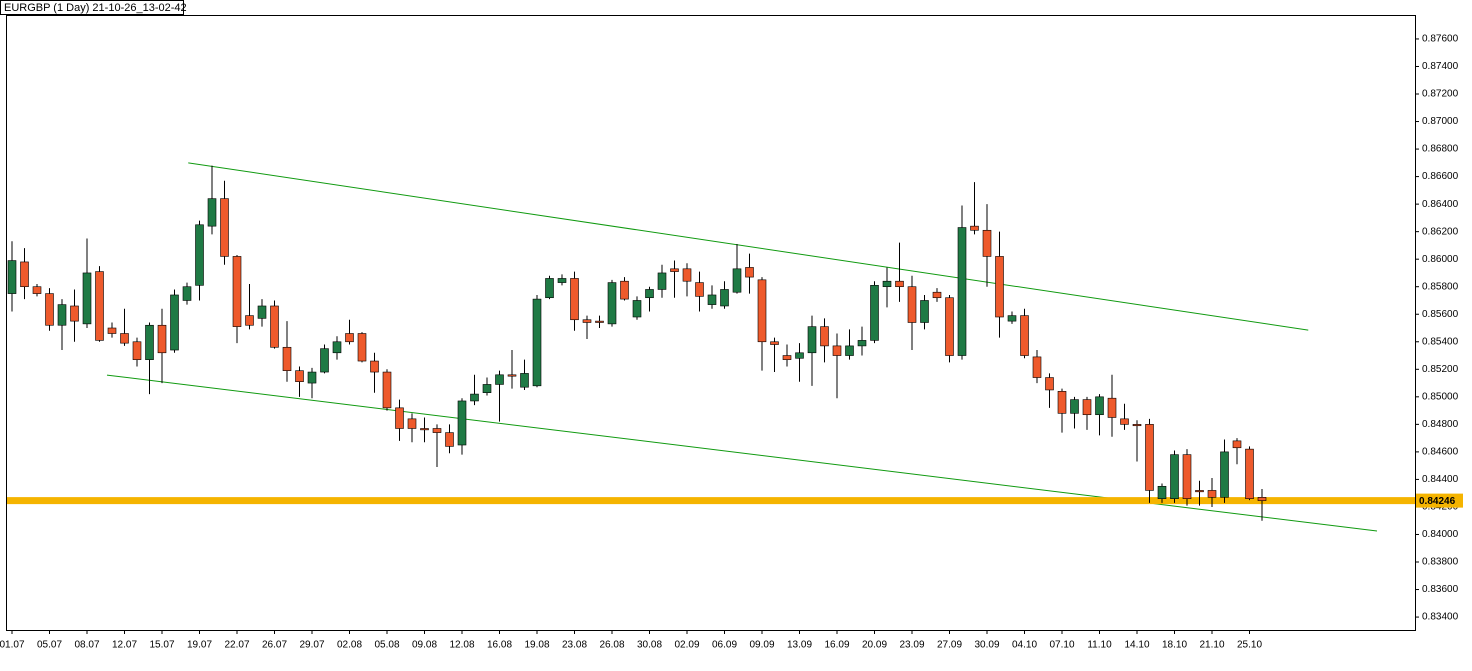 The width and height of the screenshot is (1472, 671). I want to click on x-tick-label: 30.09, so click(986, 645).